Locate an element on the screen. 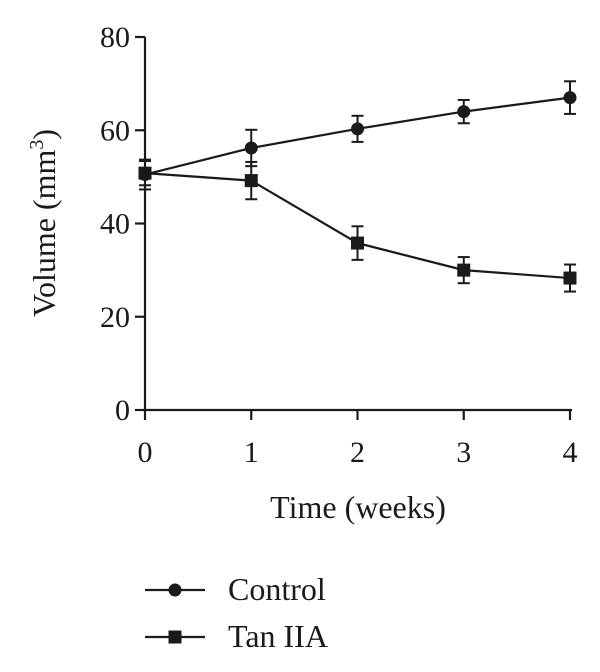  x-tick-label: 3 is located at coordinates (463, 452).